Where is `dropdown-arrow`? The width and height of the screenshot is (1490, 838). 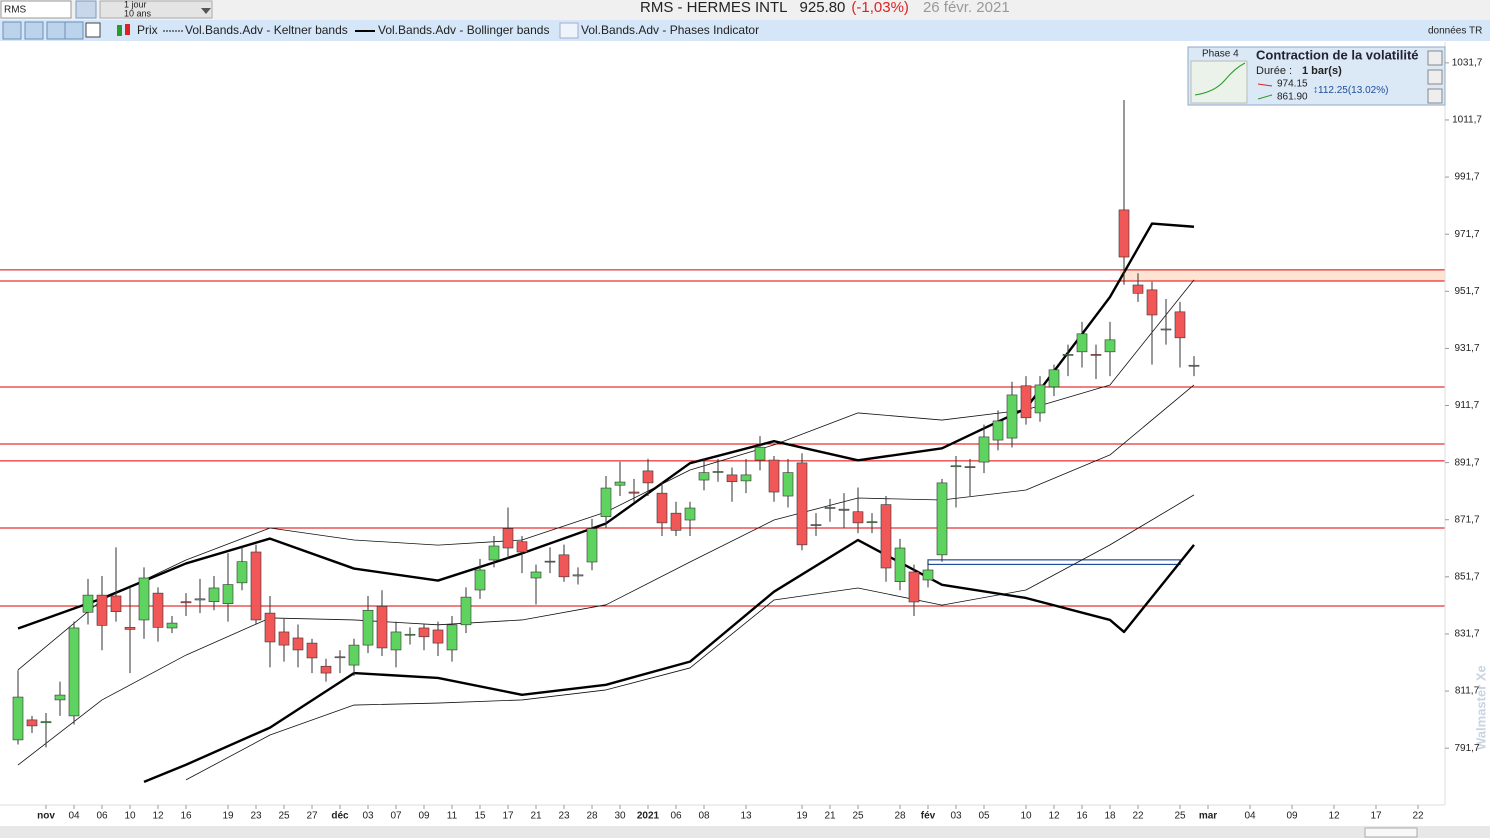 dropdown-arrow is located at coordinates (206, 11).